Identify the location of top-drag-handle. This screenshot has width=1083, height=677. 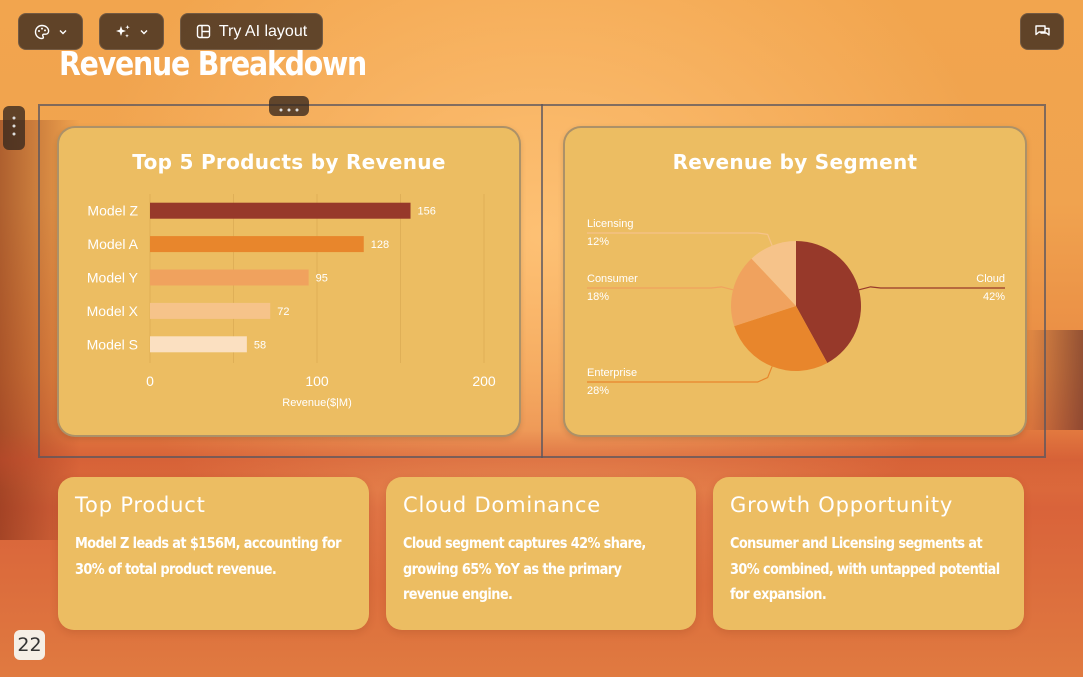
(289, 106).